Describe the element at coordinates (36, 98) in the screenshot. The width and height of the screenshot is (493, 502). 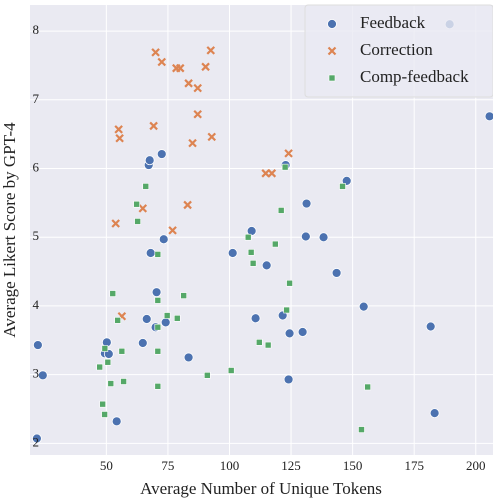
I see `y-tick-label: 7` at that location.